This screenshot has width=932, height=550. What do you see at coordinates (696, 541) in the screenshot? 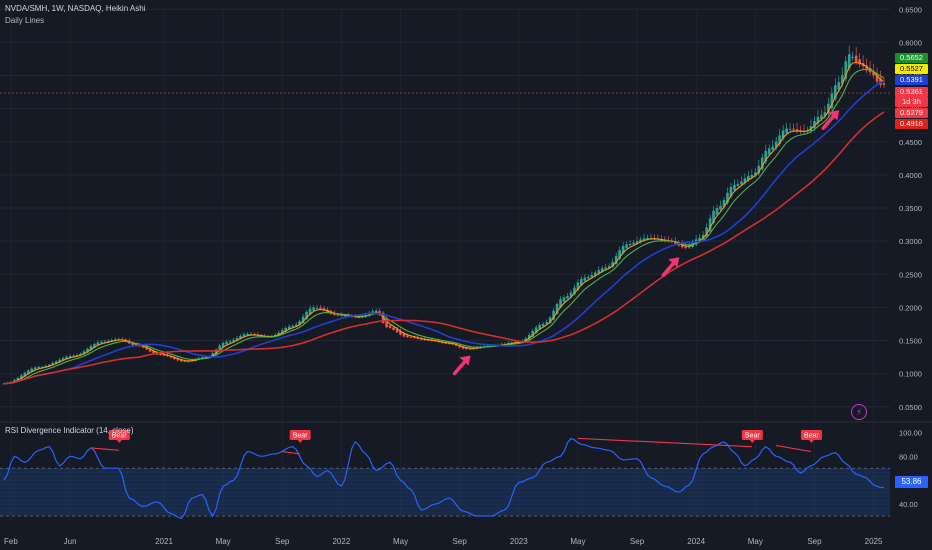
I see `time-tick-label: 2024` at bounding box center [696, 541].